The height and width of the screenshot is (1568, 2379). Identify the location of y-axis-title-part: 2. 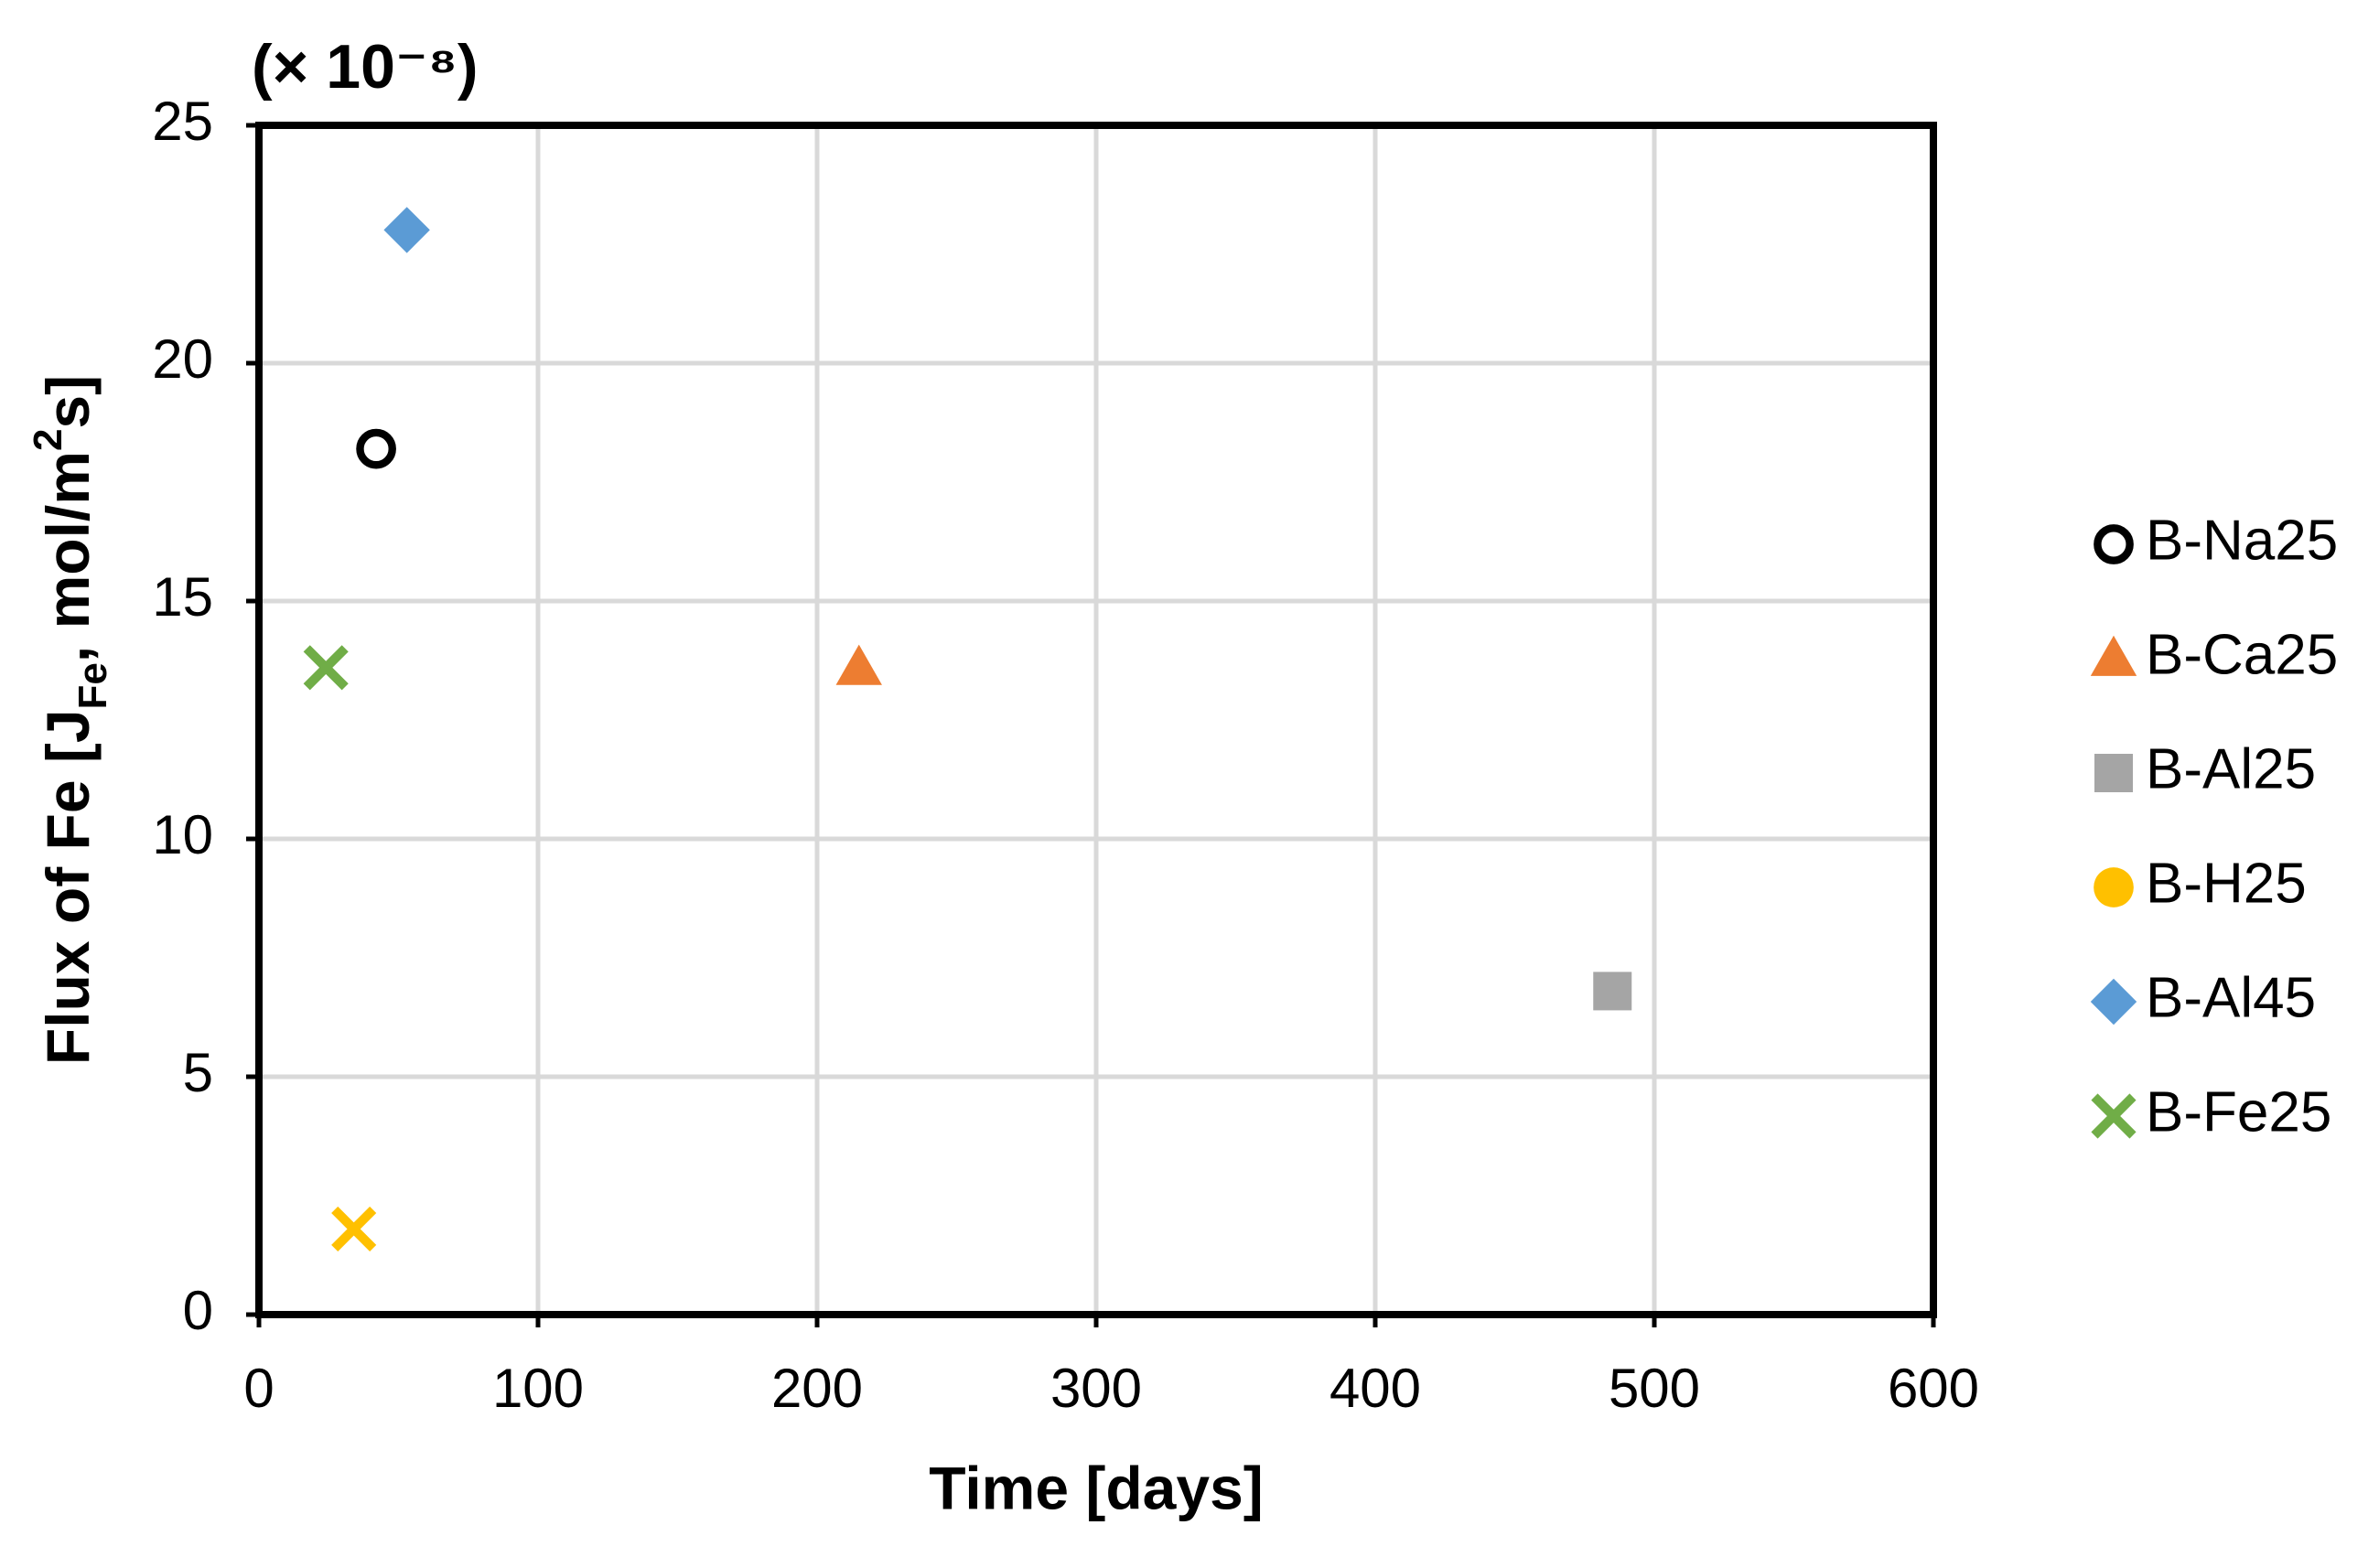
(48, 440).